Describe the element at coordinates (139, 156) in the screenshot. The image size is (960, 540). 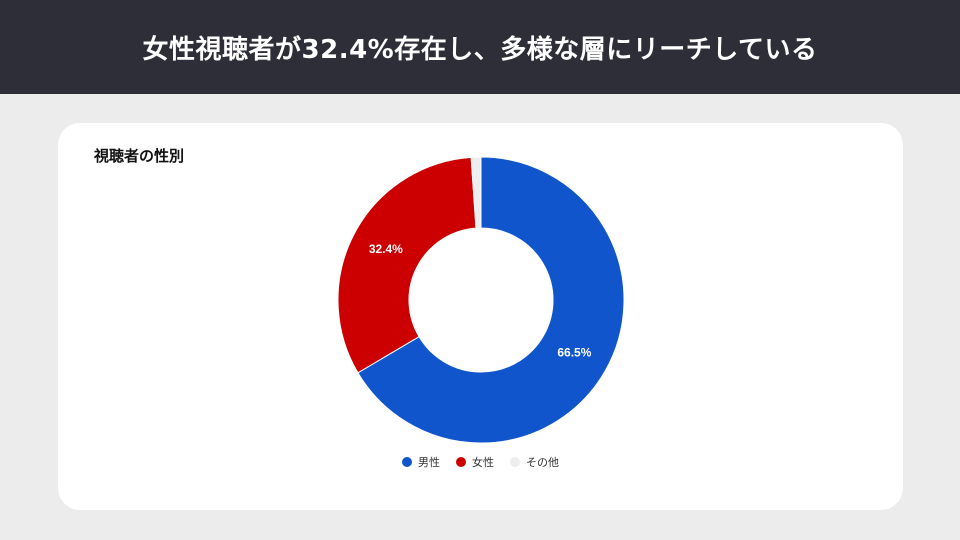
I see `chart-title: 視聴者の性別` at that location.